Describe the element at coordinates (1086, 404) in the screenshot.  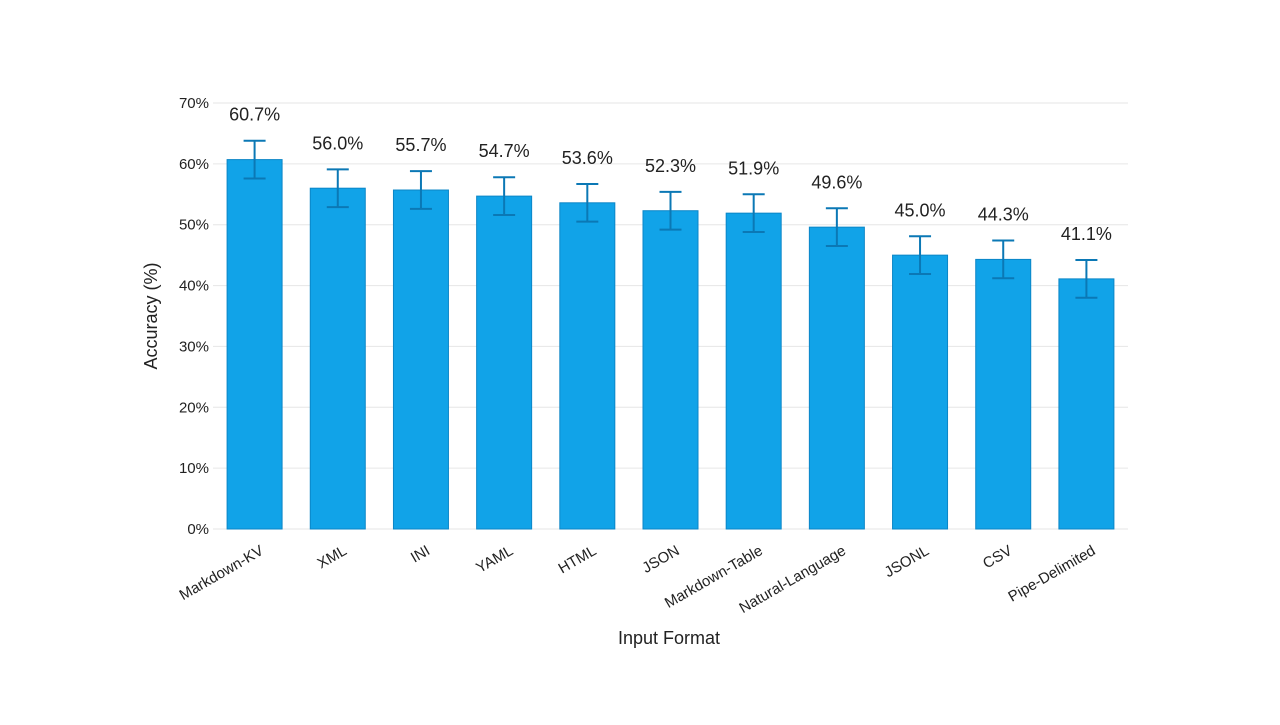
I see `bar-pipe-delimited` at that location.